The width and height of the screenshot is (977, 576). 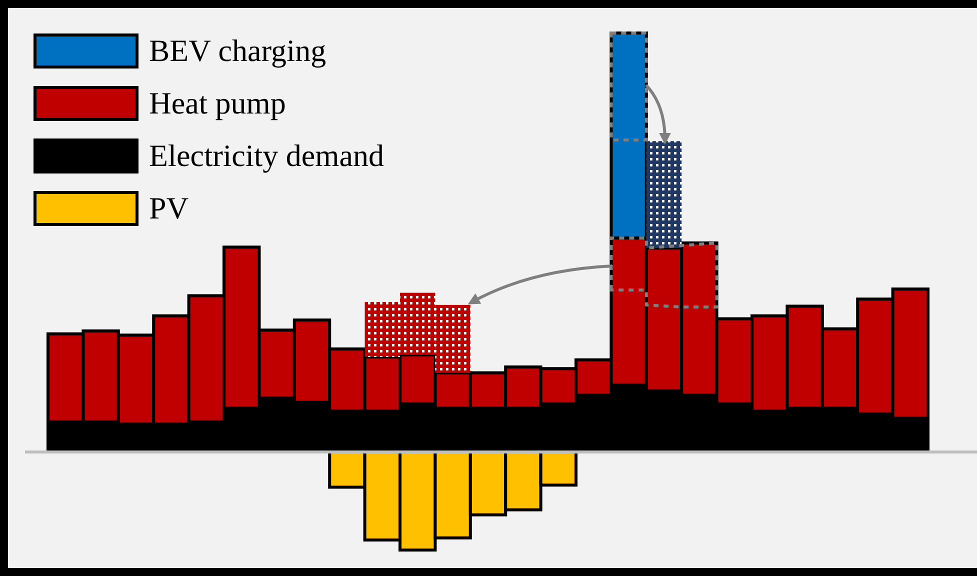 I want to click on legend-label: PV, so click(x=169, y=208).